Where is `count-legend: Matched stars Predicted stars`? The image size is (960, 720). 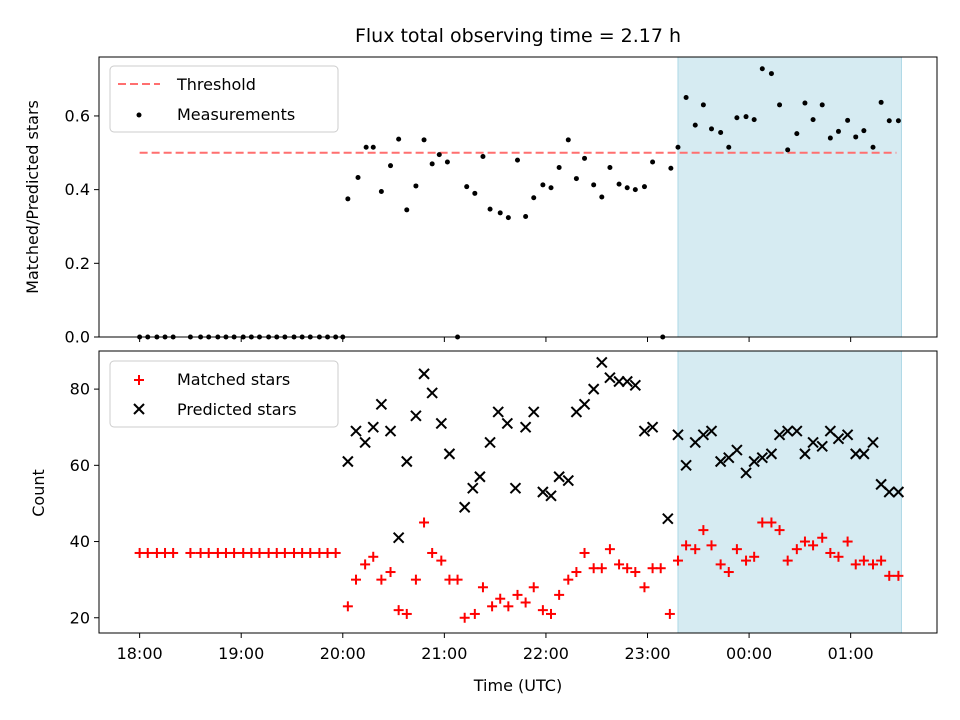 count-legend: Matched stars Predicted stars is located at coordinates (224, 394).